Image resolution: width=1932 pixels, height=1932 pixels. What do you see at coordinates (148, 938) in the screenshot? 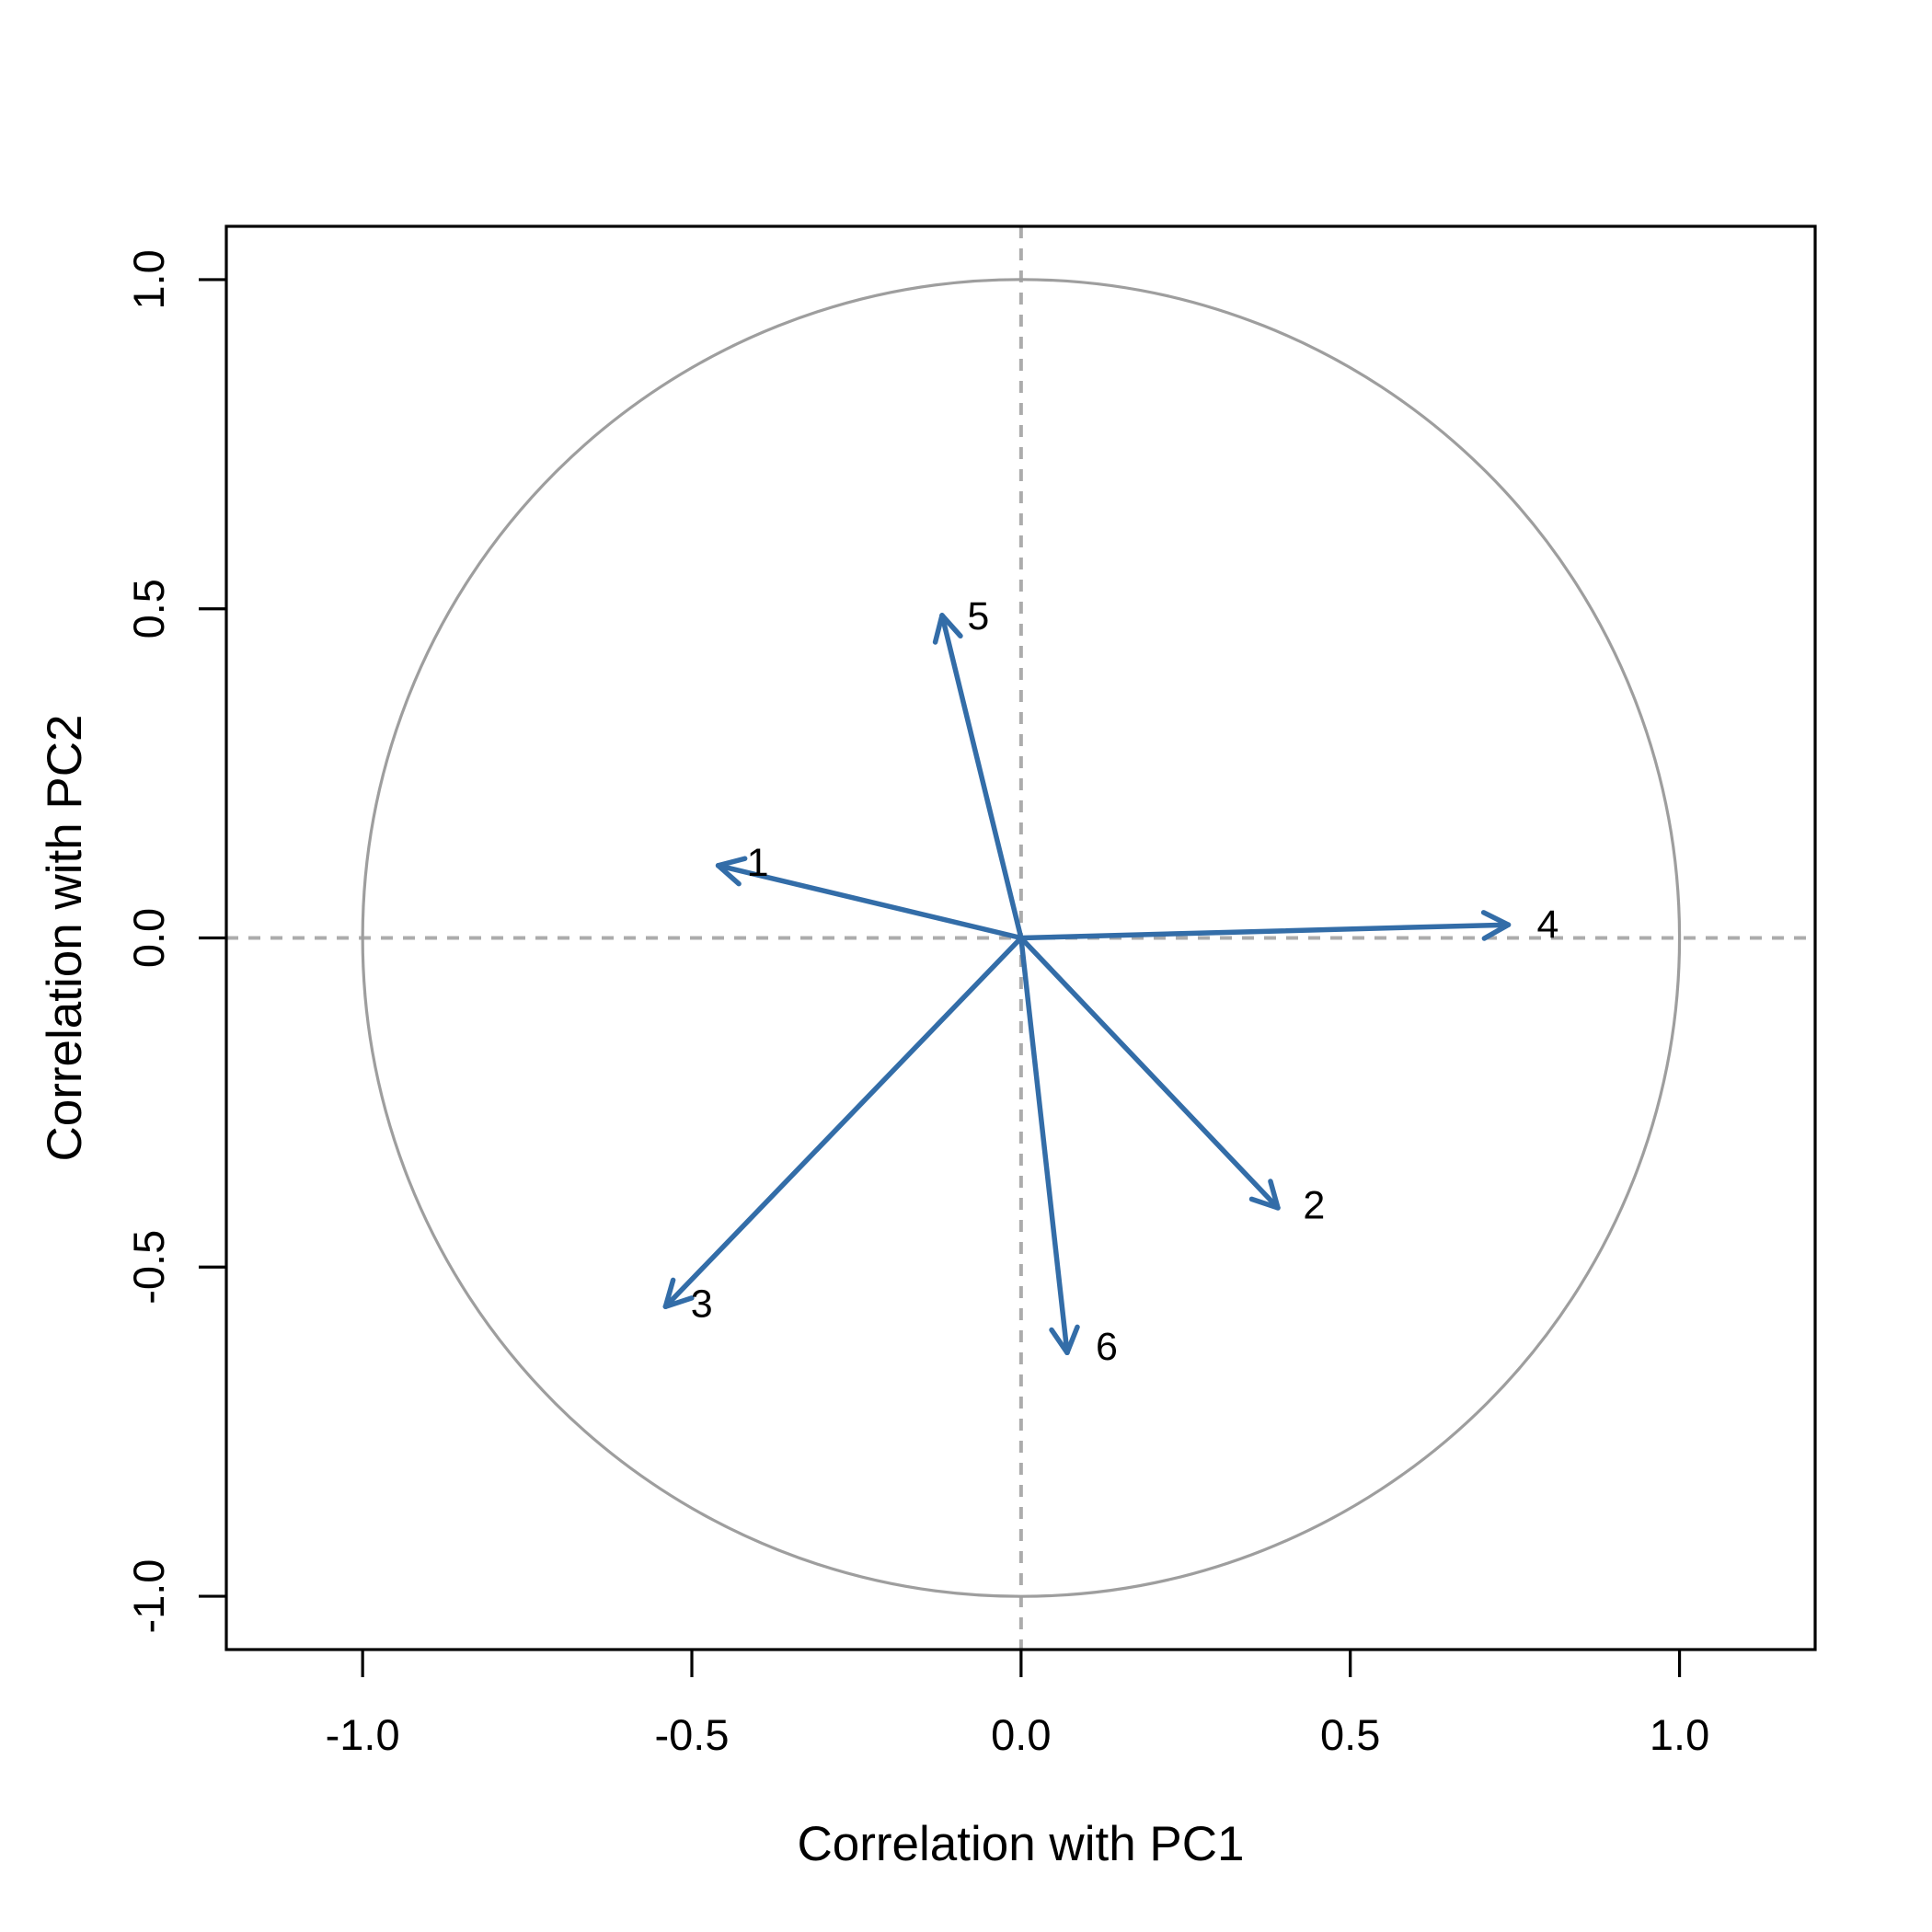
I see `y-axis-tick-label: 0.0` at bounding box center [148, 938].